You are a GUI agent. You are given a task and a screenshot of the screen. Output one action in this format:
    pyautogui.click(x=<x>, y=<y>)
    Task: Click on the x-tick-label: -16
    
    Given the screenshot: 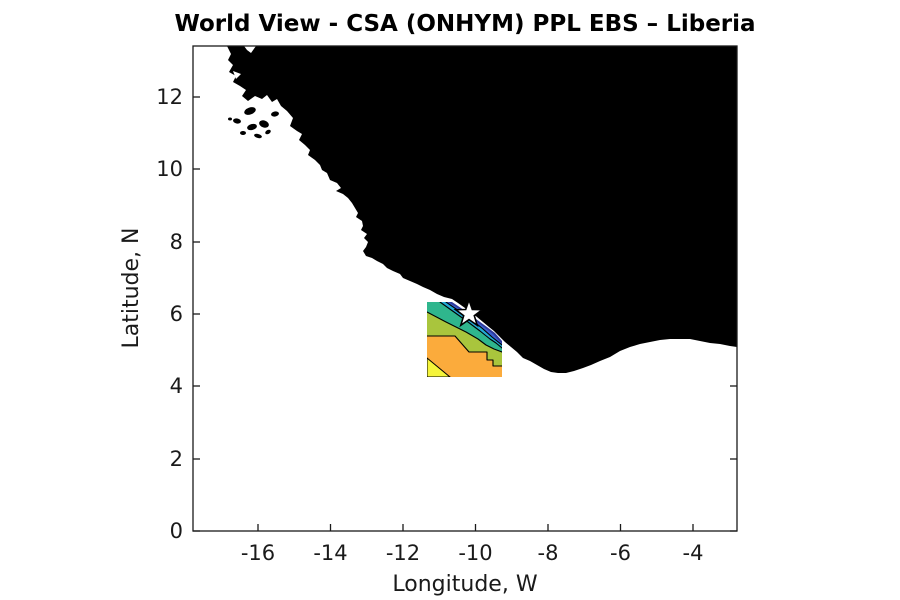 What is the action you would take?
    pyautogui.click(x=258, y=553)
    